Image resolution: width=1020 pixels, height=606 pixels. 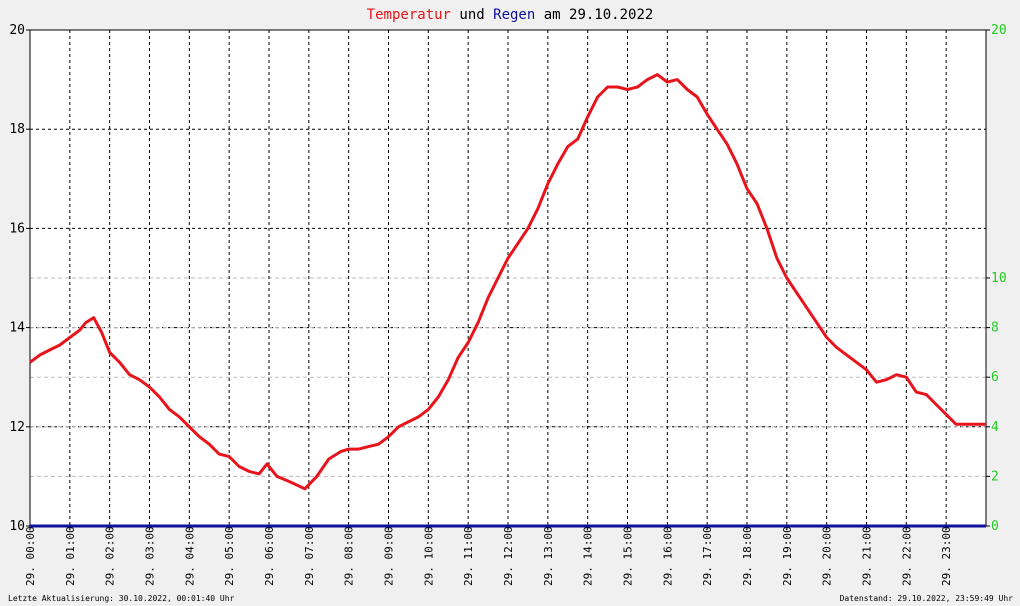 What do you see at coordinates (428, 556) in the screenshot?
I see `x-tick-label-10: 29. 10:00` at bounding box center [428, 556].